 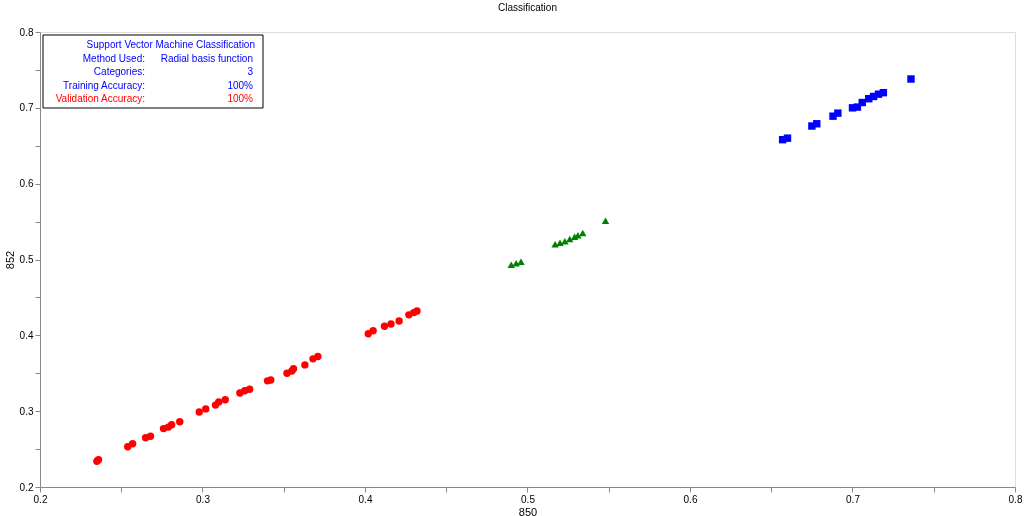 What do you see at coordinates (104, 85) in the screenshot?
I see `annotation: Training Accuracy:` at bounding box center [104, 85].